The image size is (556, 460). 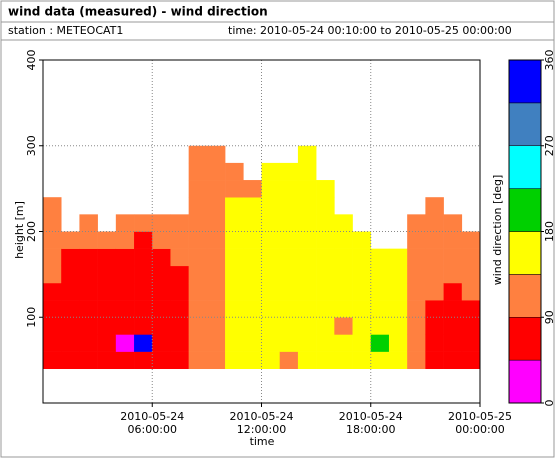 I want to click on x-tick-label: 2010-05-25 00:00:00, so click(x=480, y=423).